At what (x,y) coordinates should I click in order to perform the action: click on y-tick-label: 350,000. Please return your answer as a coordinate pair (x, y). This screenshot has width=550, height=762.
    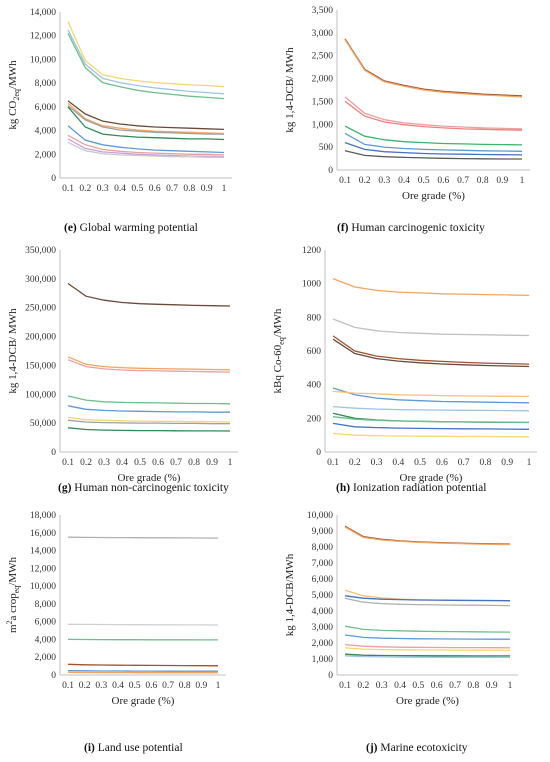
    Looking at the image, I should click on (40, 251).